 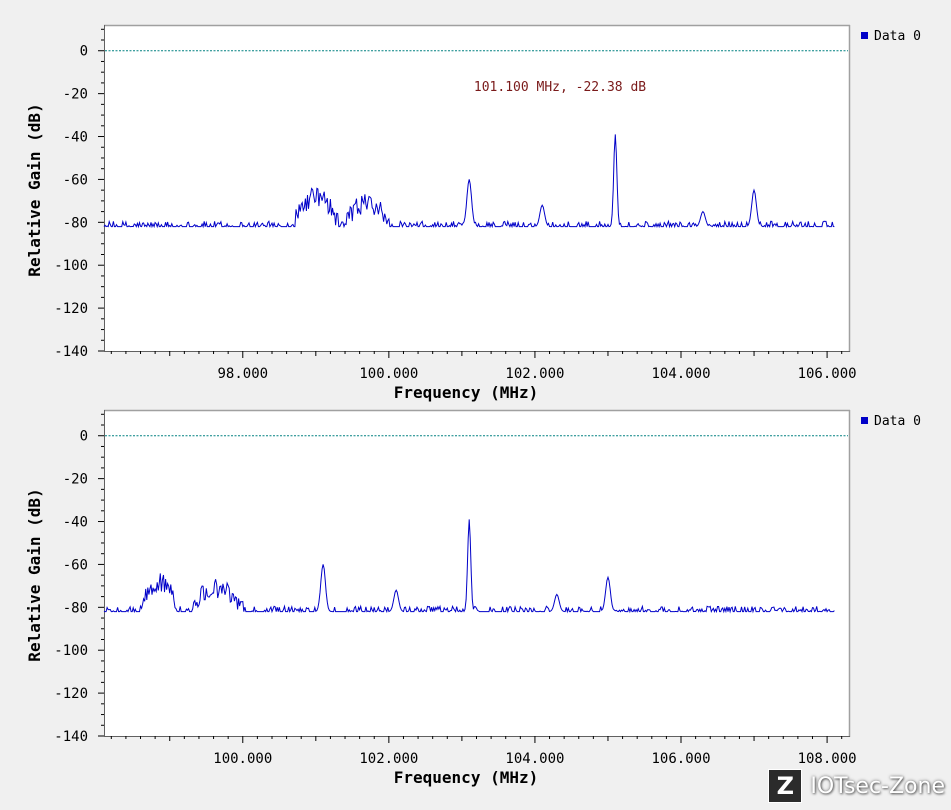 What do you see at coordinates (483, 751) in the screenshot?
I see `x-axis: 100.000 102.000 104.000 106.000 108.000` at bounding box center [483, 751].